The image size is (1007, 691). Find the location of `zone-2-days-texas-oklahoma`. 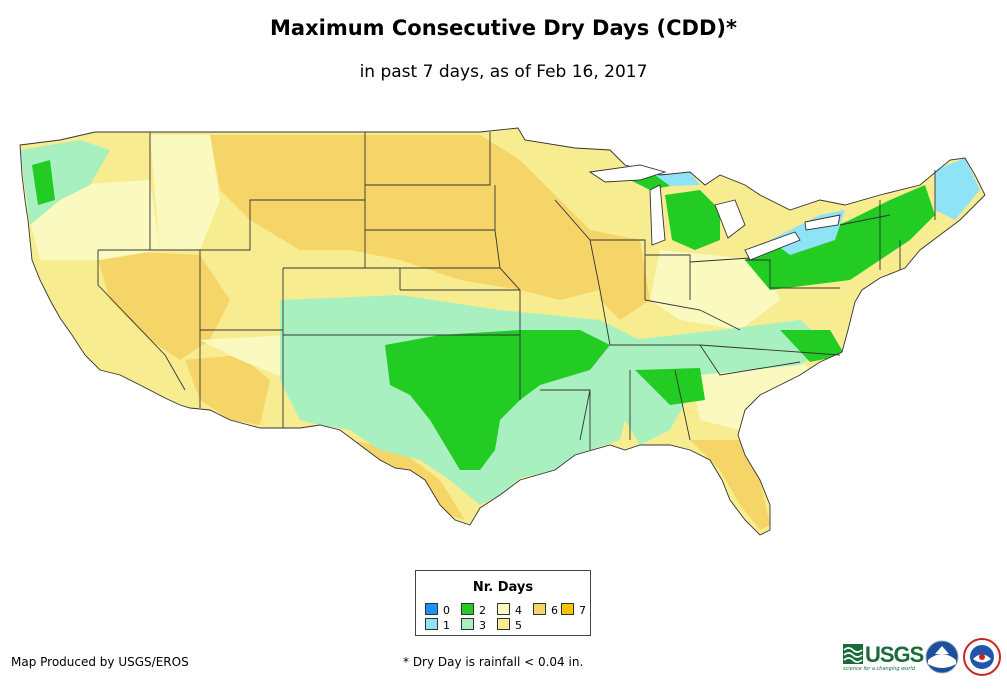

zone-2-days-texas-oklahoma is located at coordinates (497, 400).